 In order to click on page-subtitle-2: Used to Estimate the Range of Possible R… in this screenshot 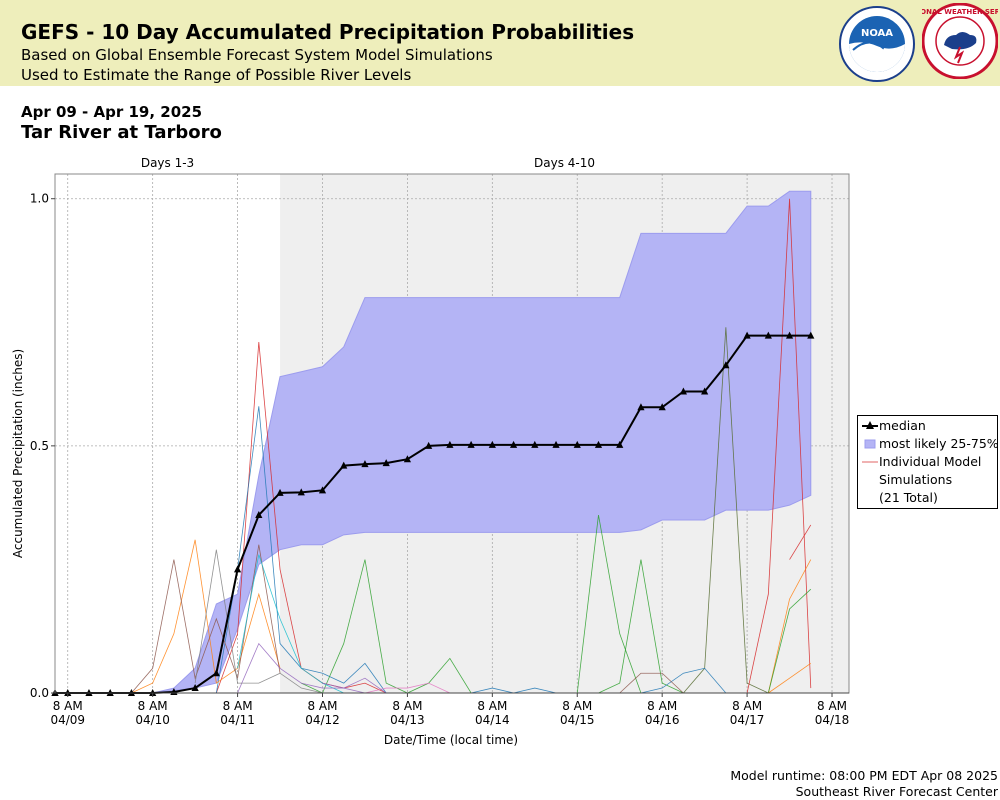, I will do `click(216, 75)`.